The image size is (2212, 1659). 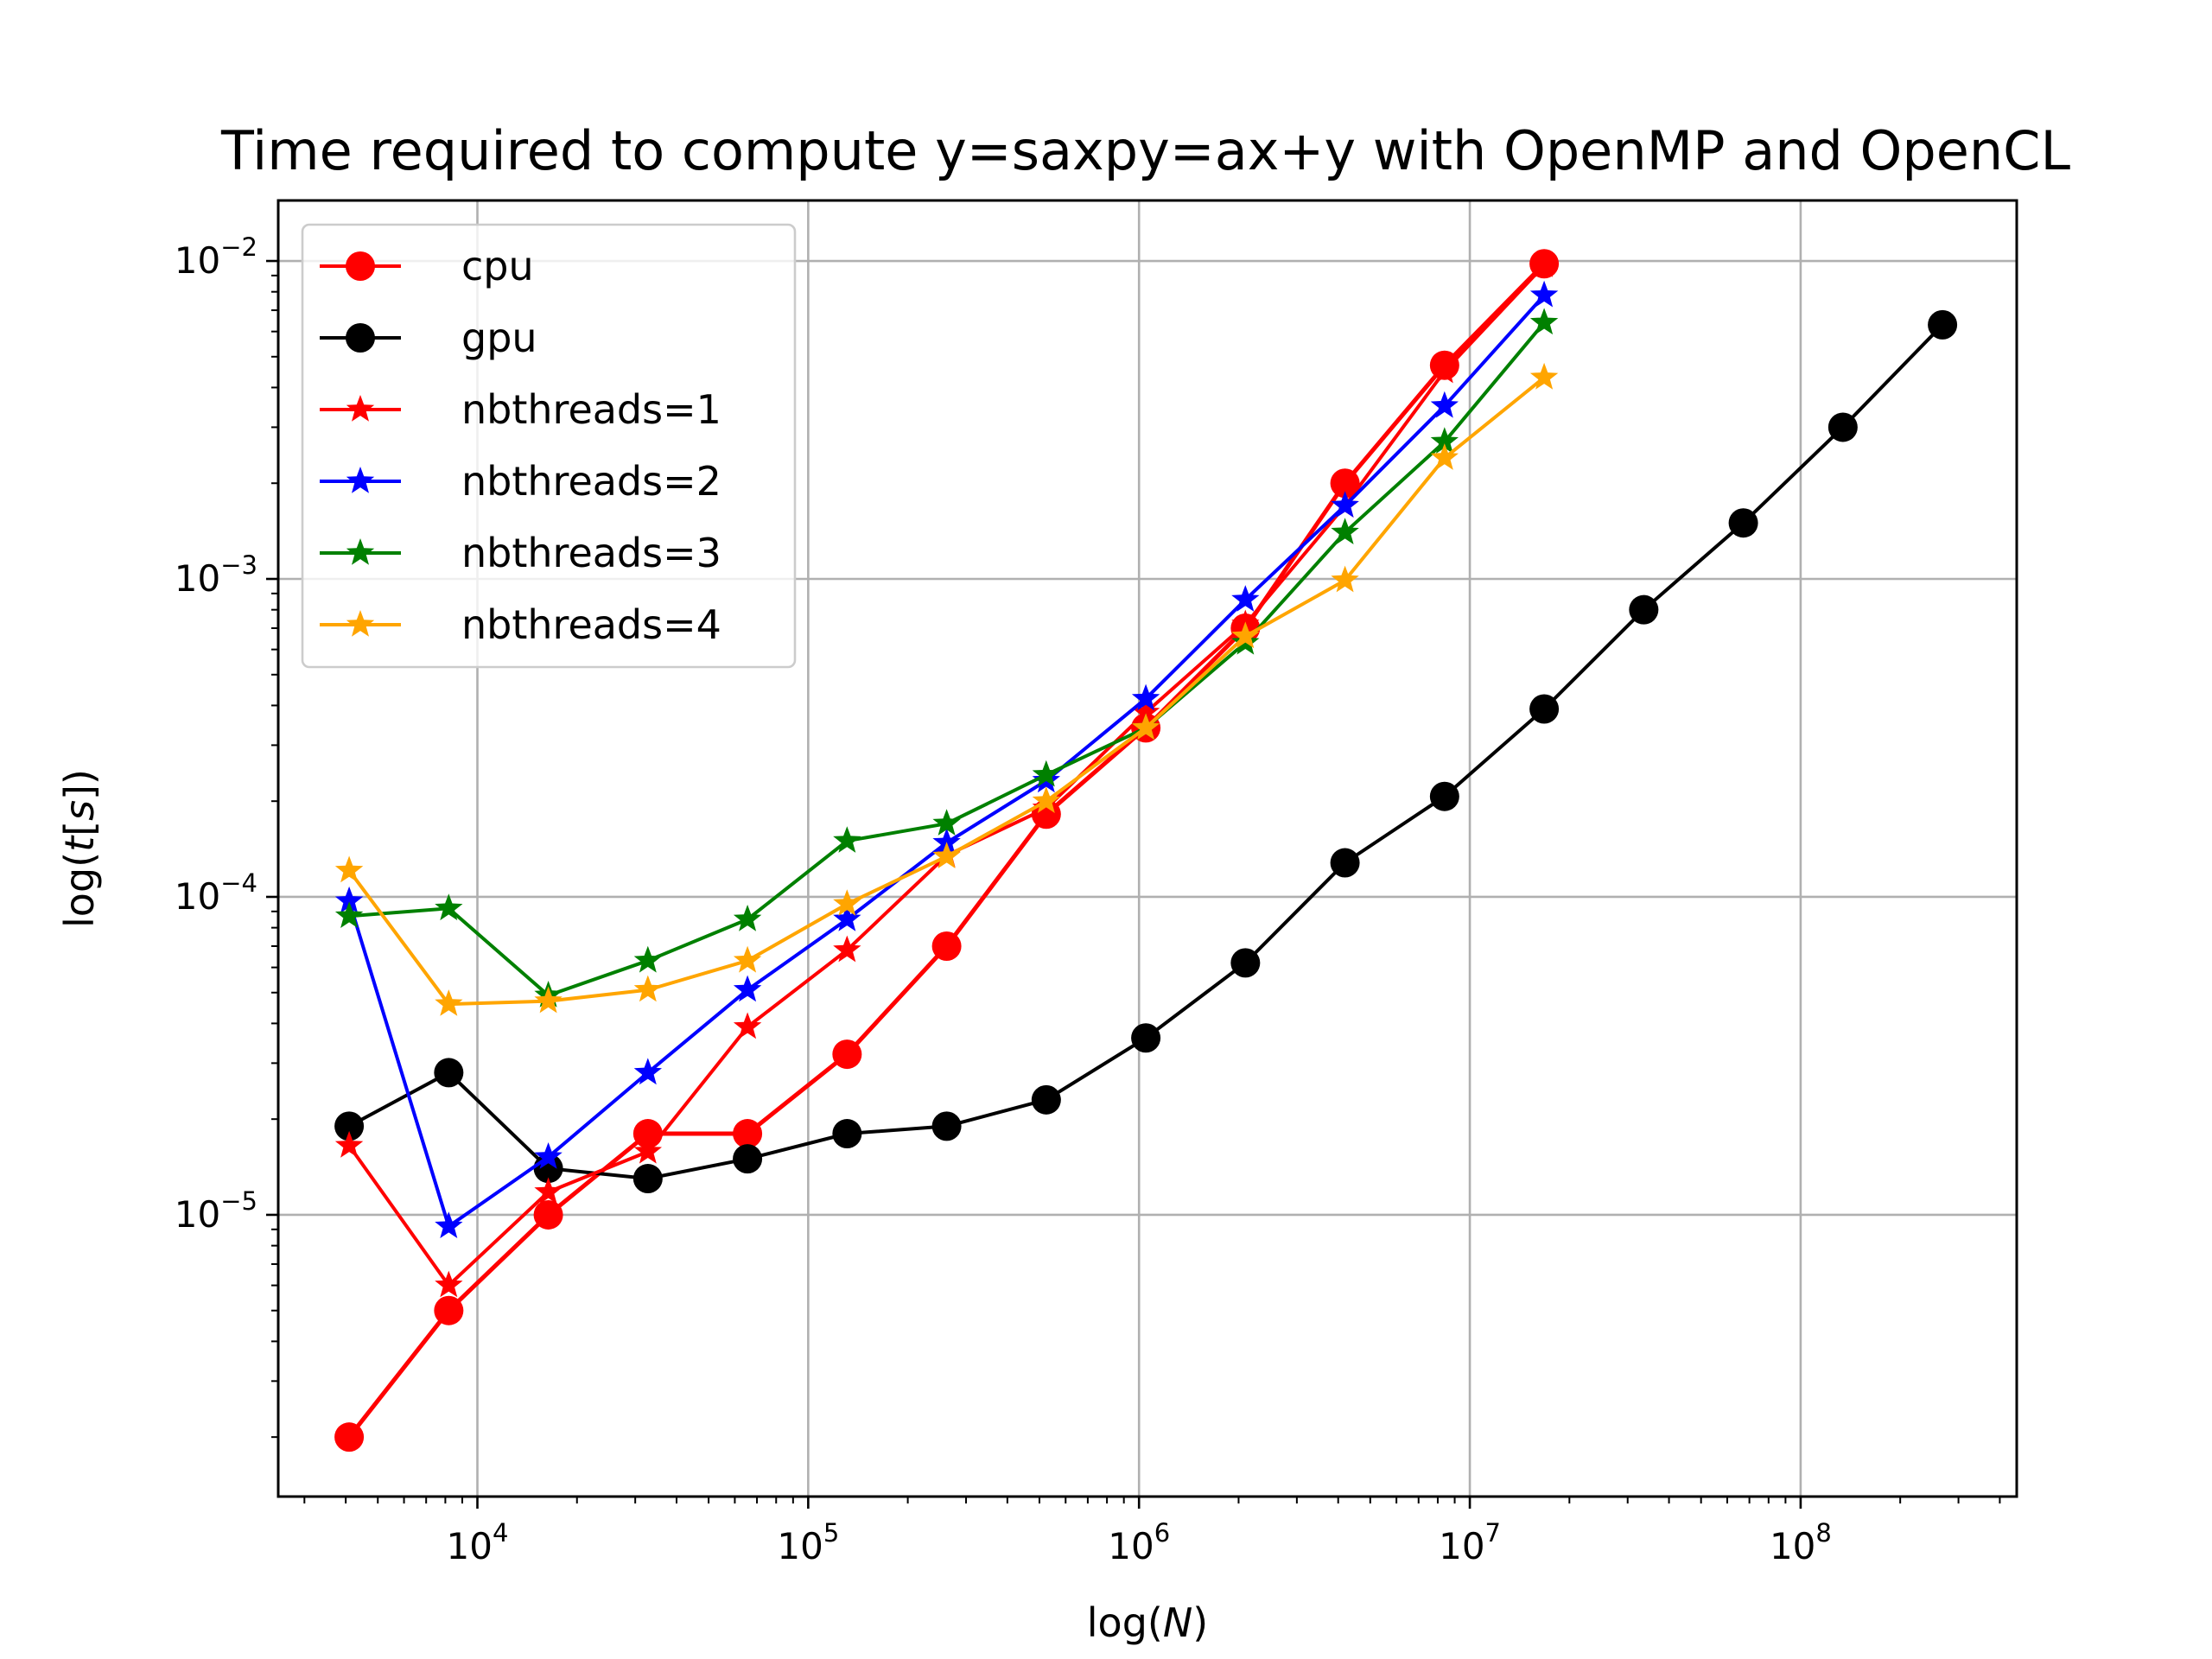 What do you see at coordinates (497, 266) in the screenshot?
I see `legend-label: cpu` at bounding box center [497, 266].